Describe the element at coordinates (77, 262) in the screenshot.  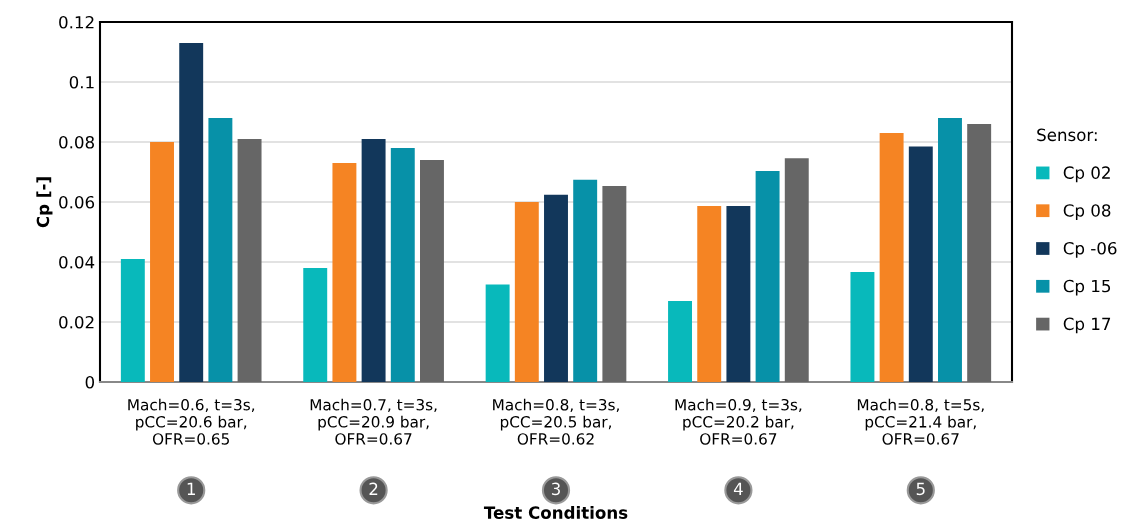
I see `y-tick-label: 0.04` at that location.